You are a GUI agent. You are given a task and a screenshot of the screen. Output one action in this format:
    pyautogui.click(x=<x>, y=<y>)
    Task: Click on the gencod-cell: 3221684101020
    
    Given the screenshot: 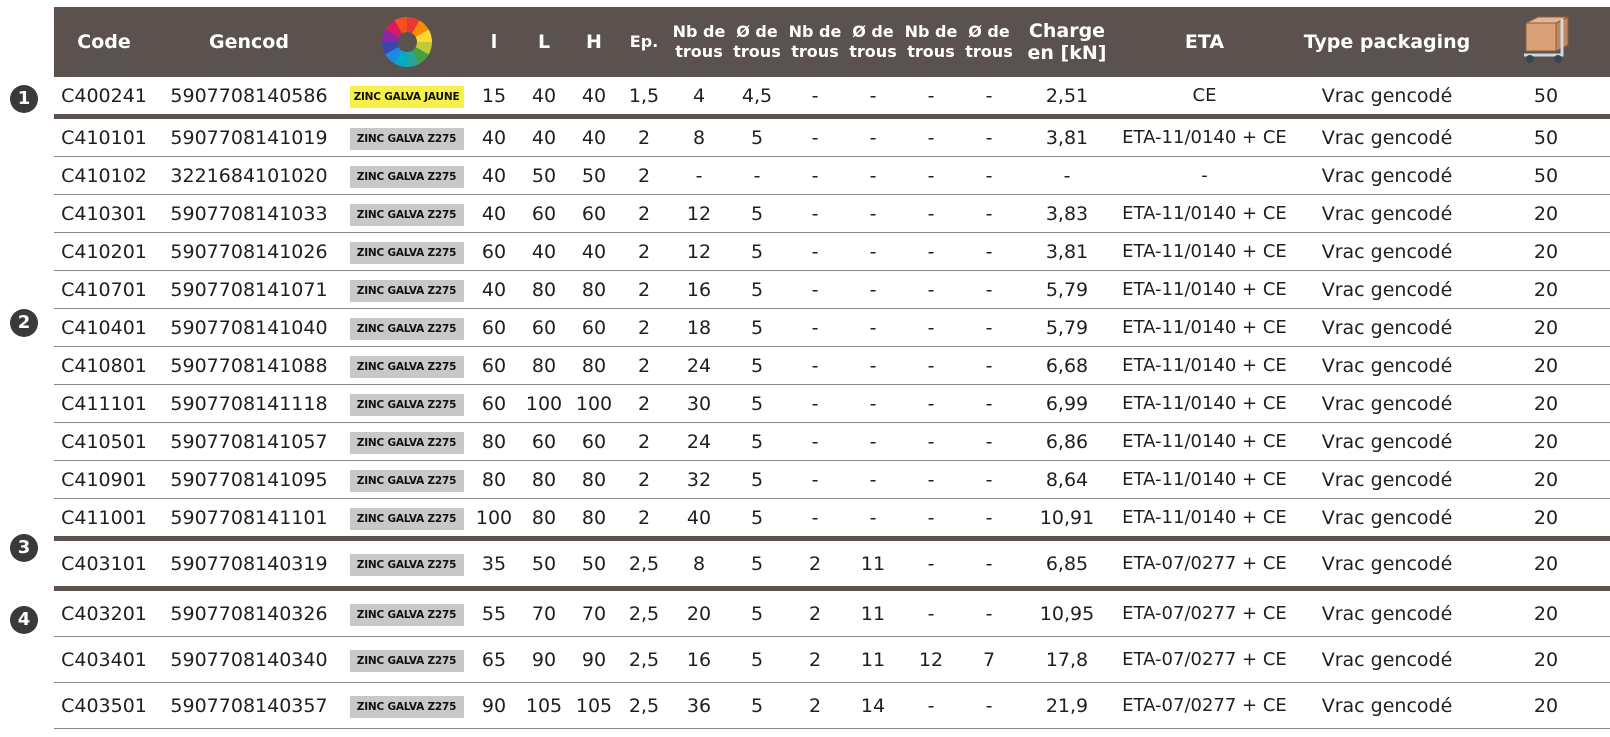 What is the action you would take?
    pyautogui.click(x=249, y=175)
    